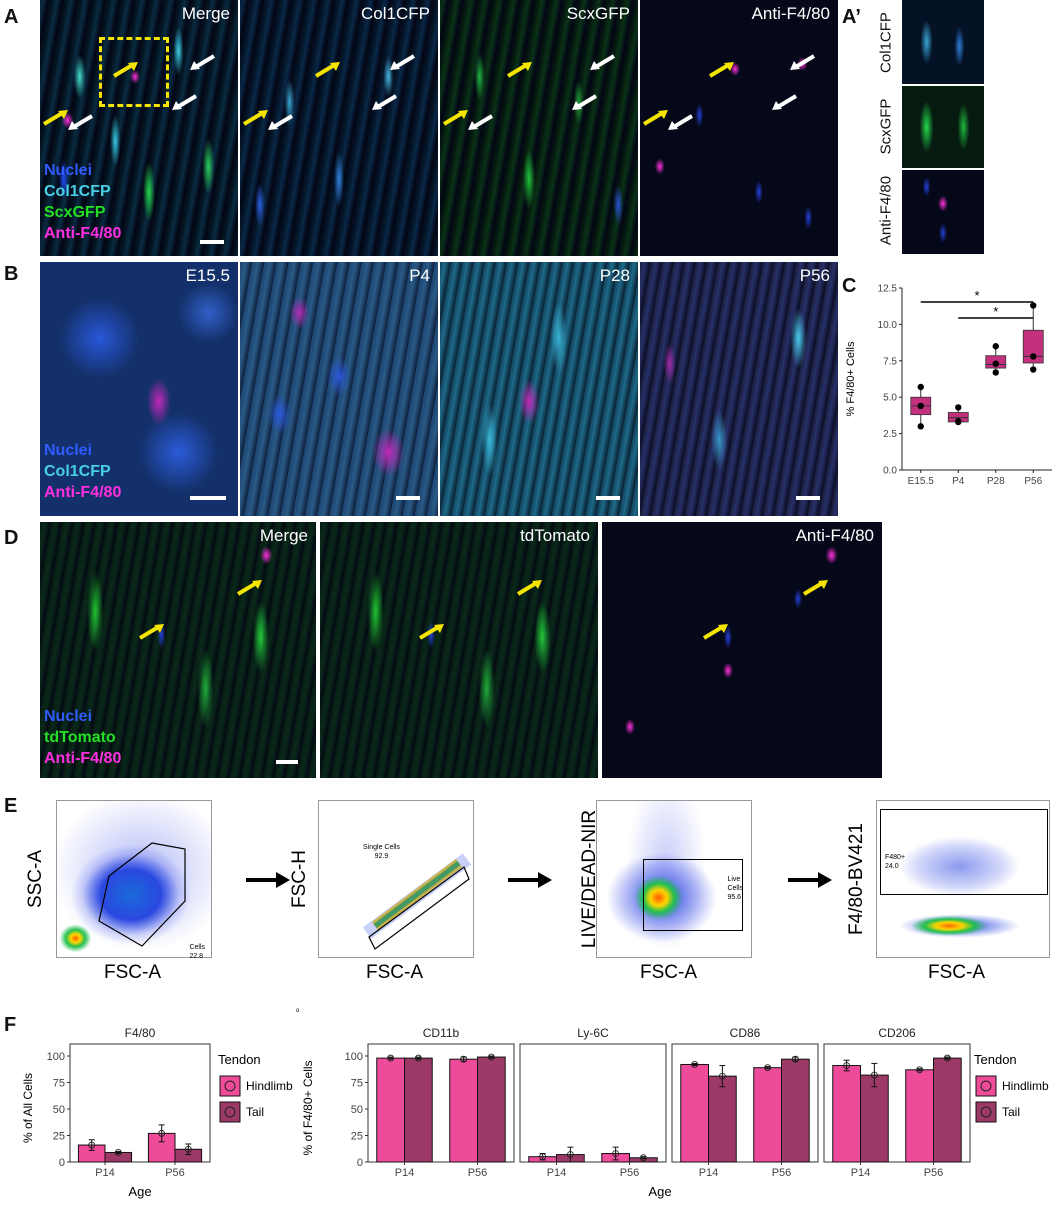 The image size is (1059, 1206). I want to click on inset-label: Anti-F4/80, so click(886, 210).